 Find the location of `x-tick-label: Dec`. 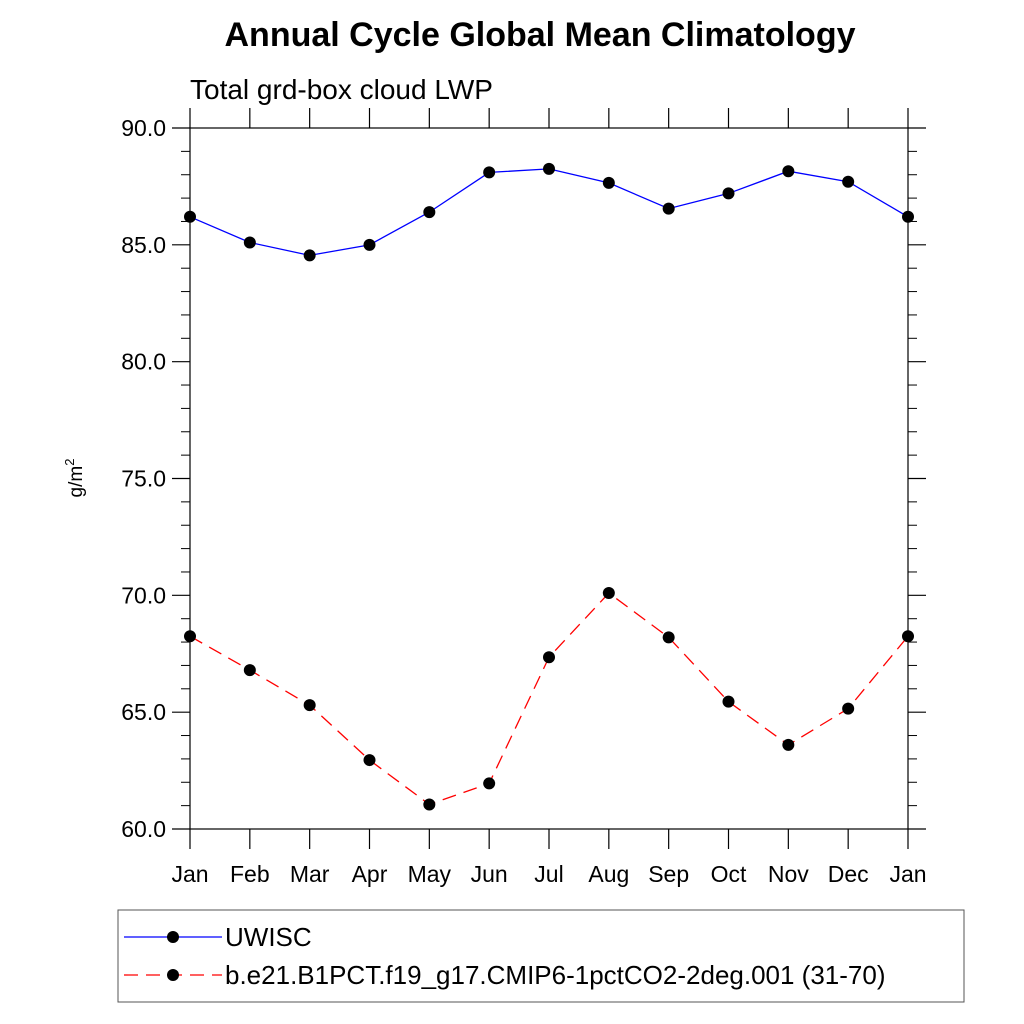

x-tick-label: Dec is located at coordinates (848, 874).